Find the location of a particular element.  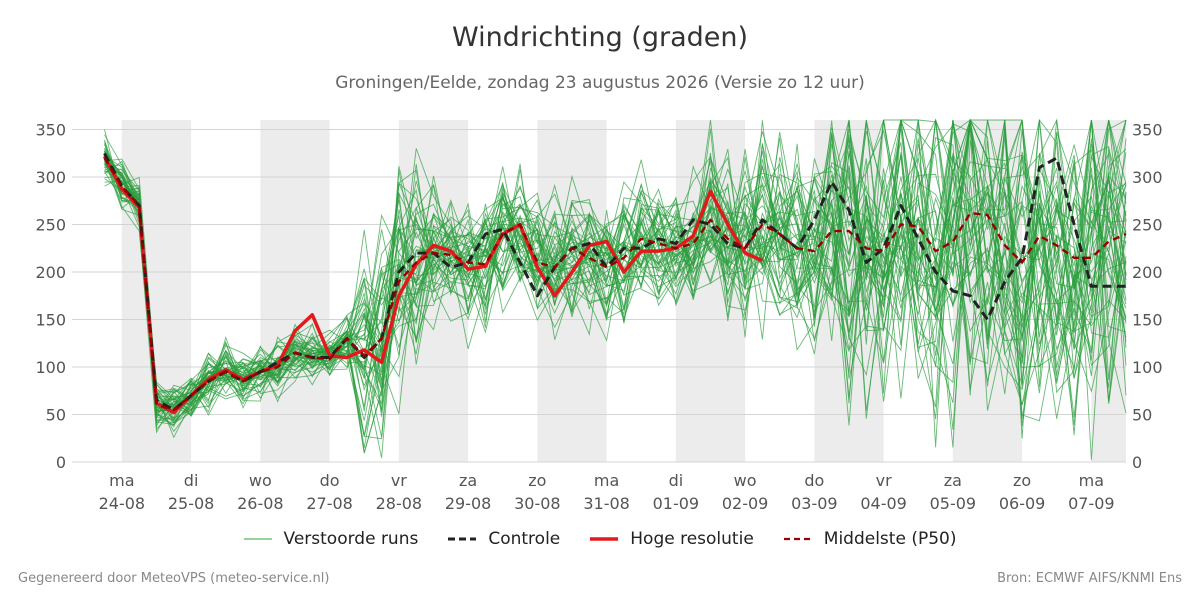

legend-swatch-high-res is located at coordinates (604, 539).